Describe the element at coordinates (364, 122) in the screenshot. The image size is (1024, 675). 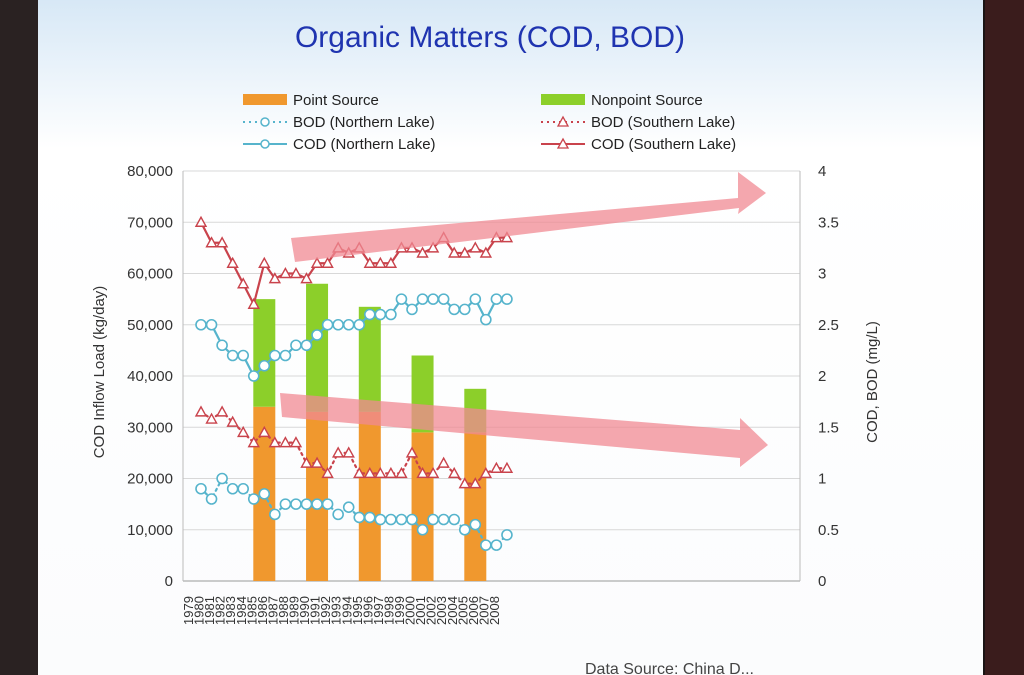
I see `legend-label: BOD (Northern Lake)` at that location.